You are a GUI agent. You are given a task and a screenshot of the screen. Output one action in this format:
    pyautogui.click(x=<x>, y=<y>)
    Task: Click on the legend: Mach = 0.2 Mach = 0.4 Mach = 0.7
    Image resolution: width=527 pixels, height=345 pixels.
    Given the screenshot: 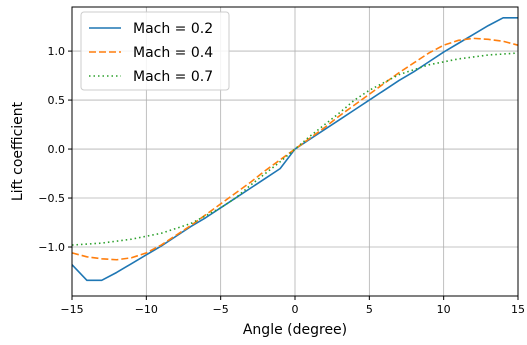 What is the action you would take?
    pyautogui.click(x=155, y=51)
    